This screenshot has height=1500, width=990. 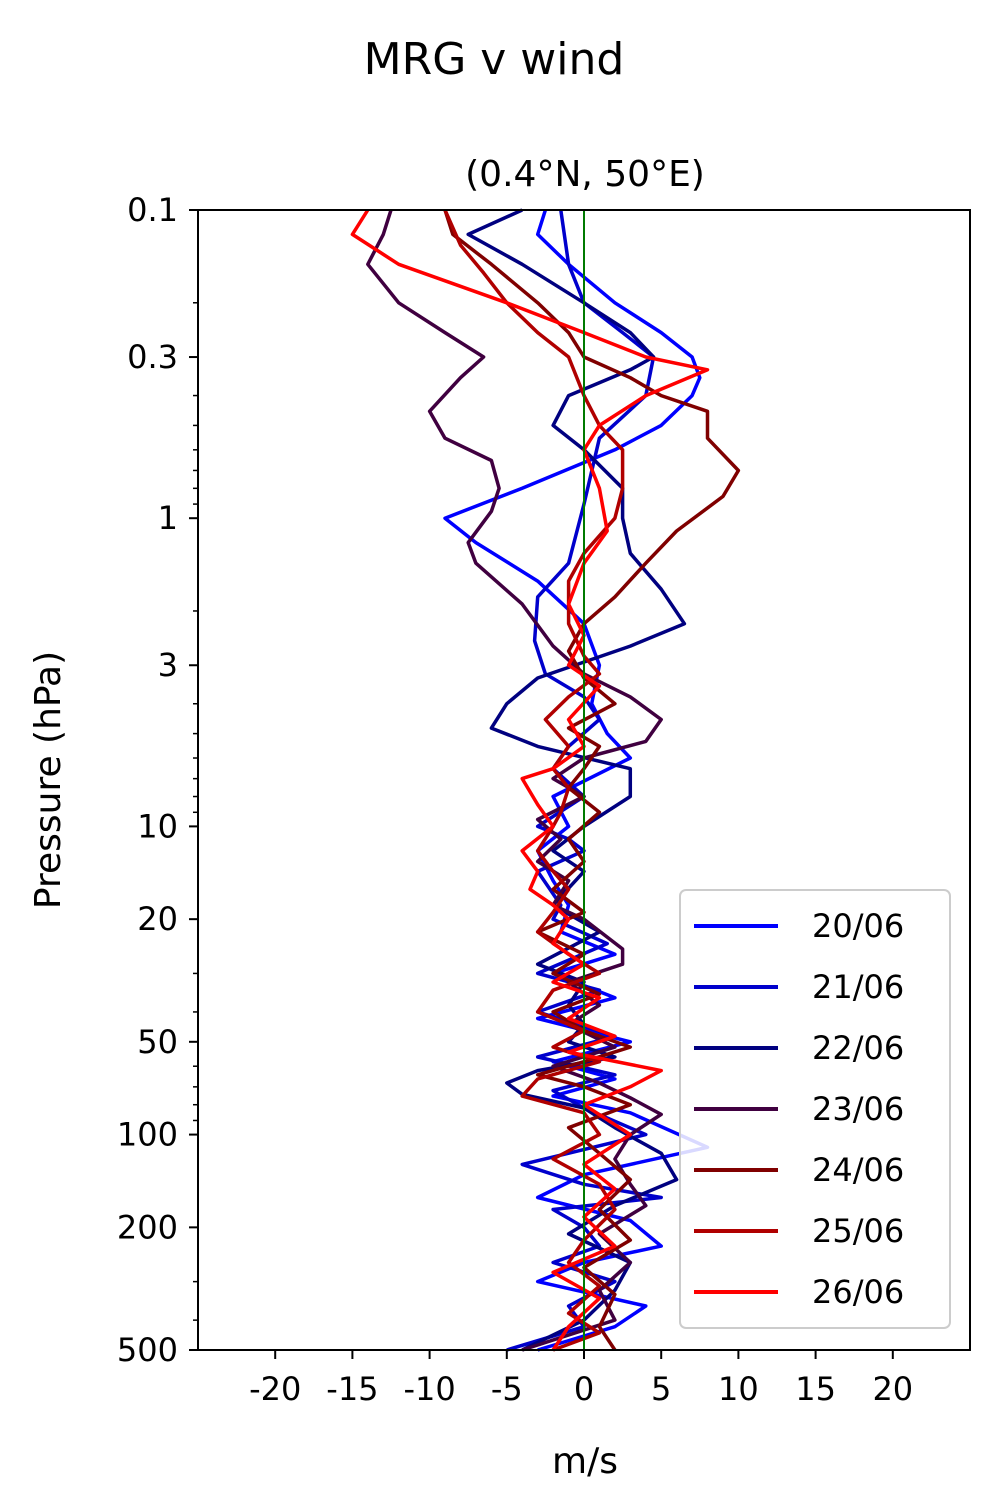 I want to click on x-tick-label: -15, so click(x=352, y=1389).